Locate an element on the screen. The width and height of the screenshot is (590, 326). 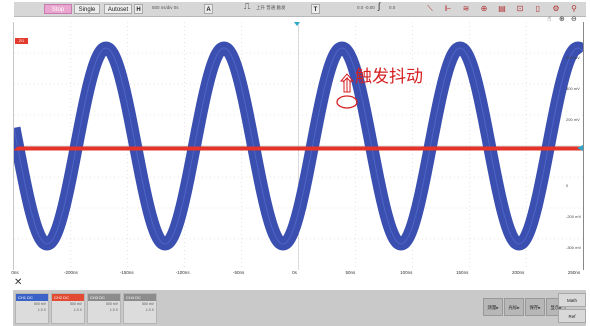
ch1-offset-marker is located at coordinates (16, 146).